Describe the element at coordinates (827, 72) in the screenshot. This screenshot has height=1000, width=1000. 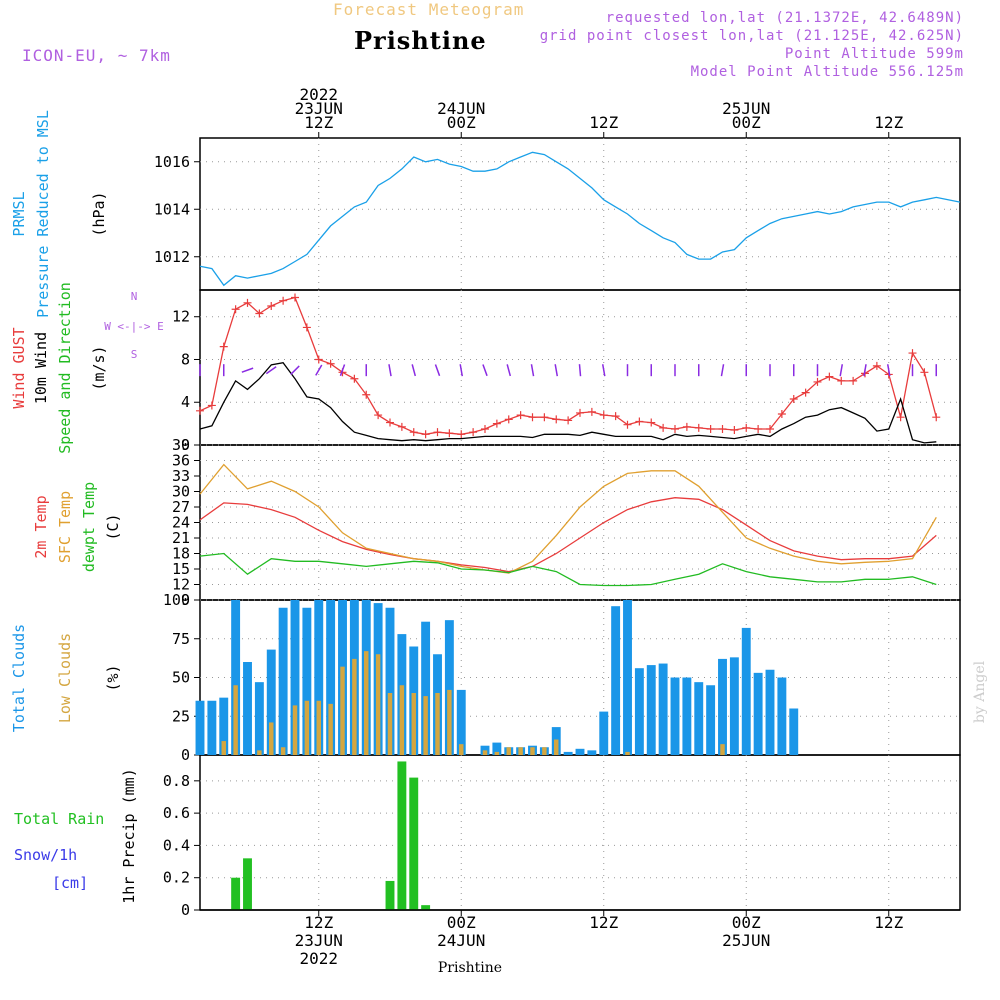
I see `model-point-altitude: Model Point Altitude 556.125m` at that location.